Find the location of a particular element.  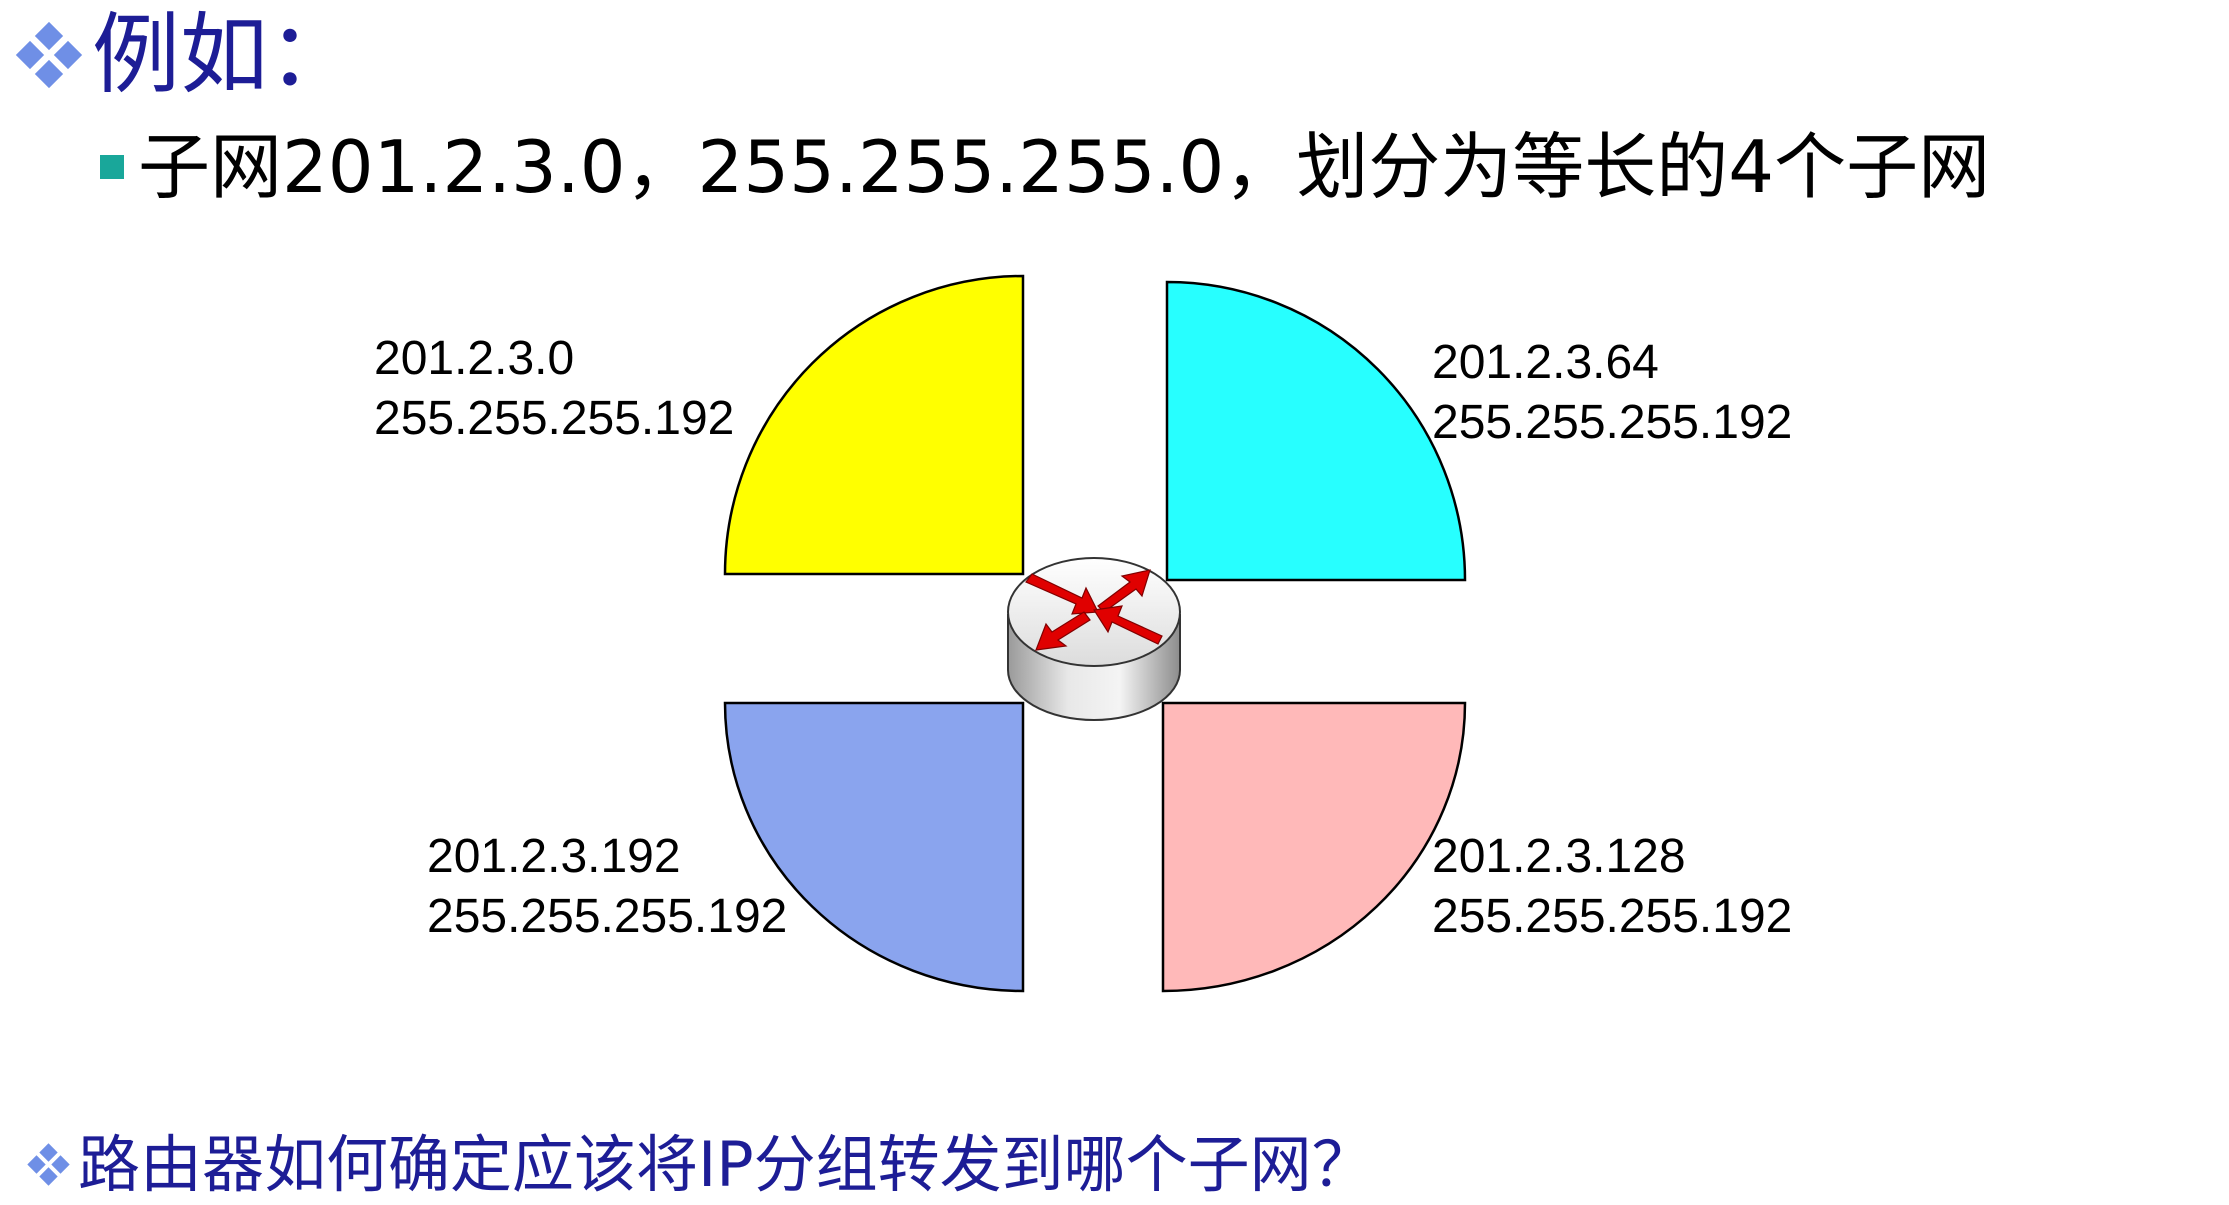

subnet-quadrant-top-right is located at coordinates (1316, 431).